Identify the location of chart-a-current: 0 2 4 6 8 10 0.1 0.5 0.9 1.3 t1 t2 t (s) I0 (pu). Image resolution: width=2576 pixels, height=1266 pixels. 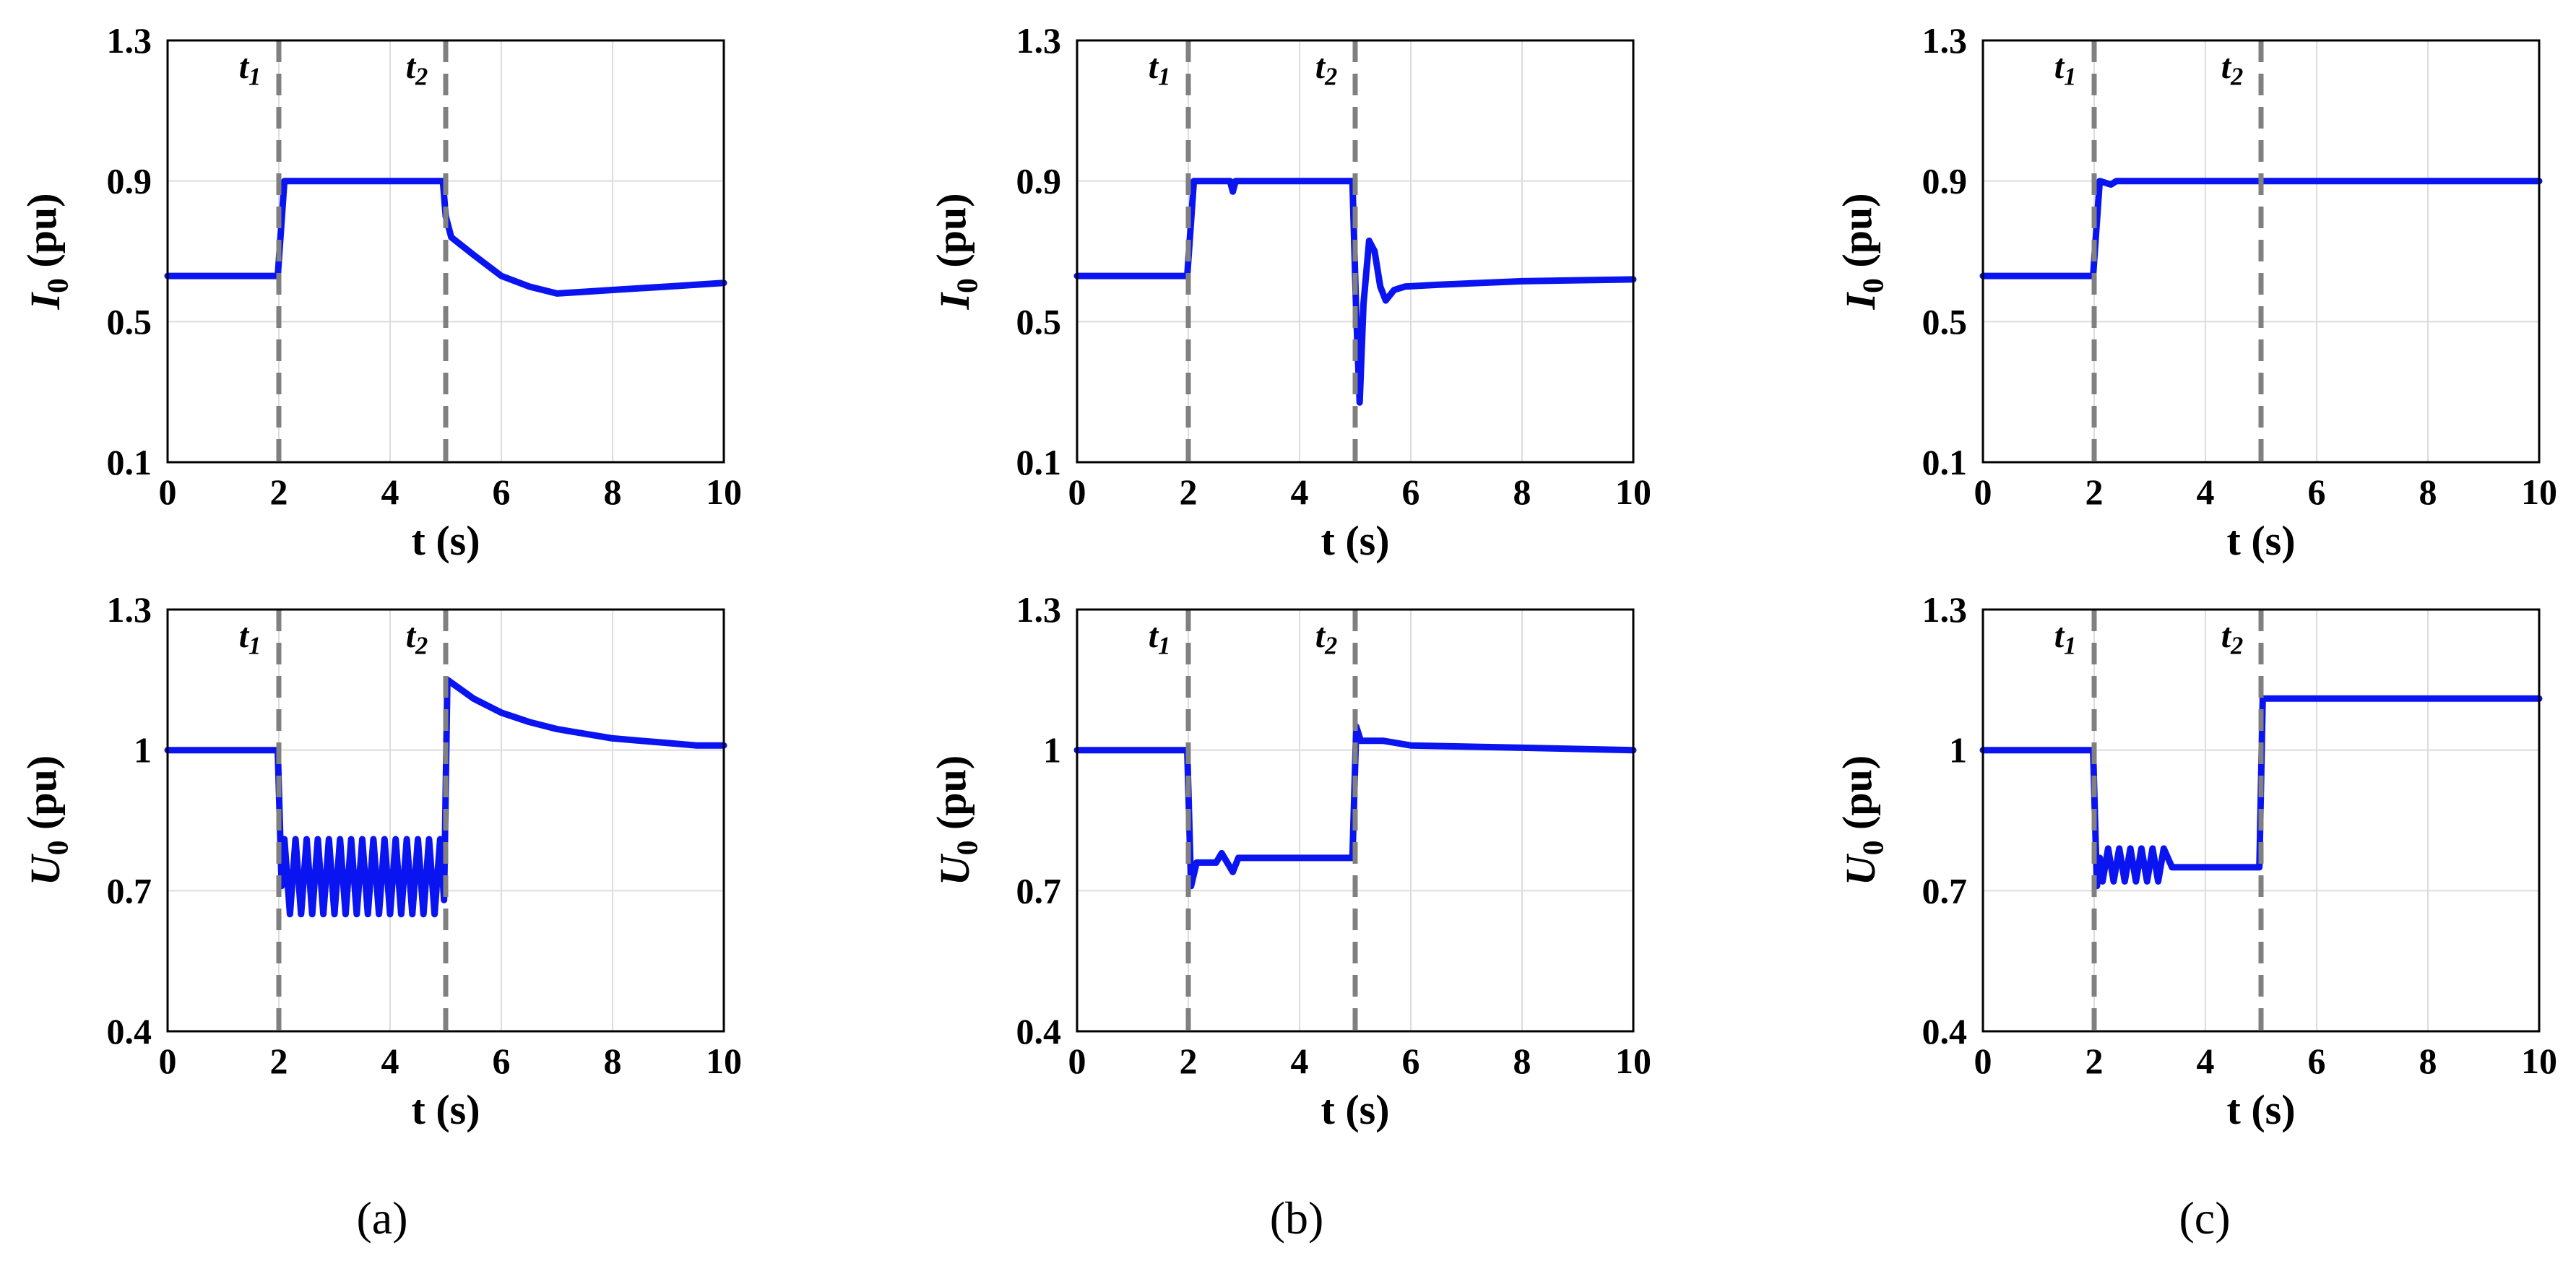
(380, 292).